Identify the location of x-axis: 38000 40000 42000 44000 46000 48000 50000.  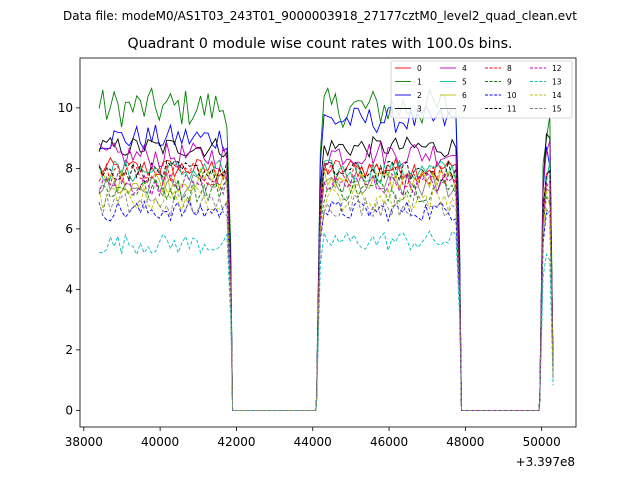
(313, 438).